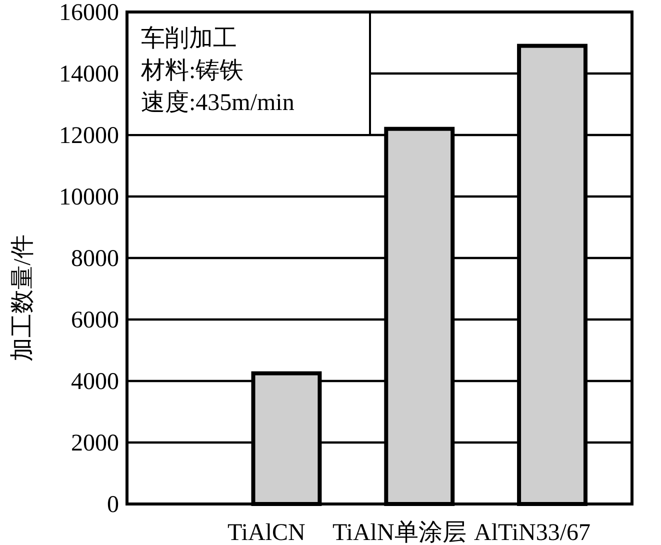 The width and height of the screenshot is (661, 545). Describe the element at coordinates (95, 259) in the screenshot. I see `y-tick-label: 8000` at that location.